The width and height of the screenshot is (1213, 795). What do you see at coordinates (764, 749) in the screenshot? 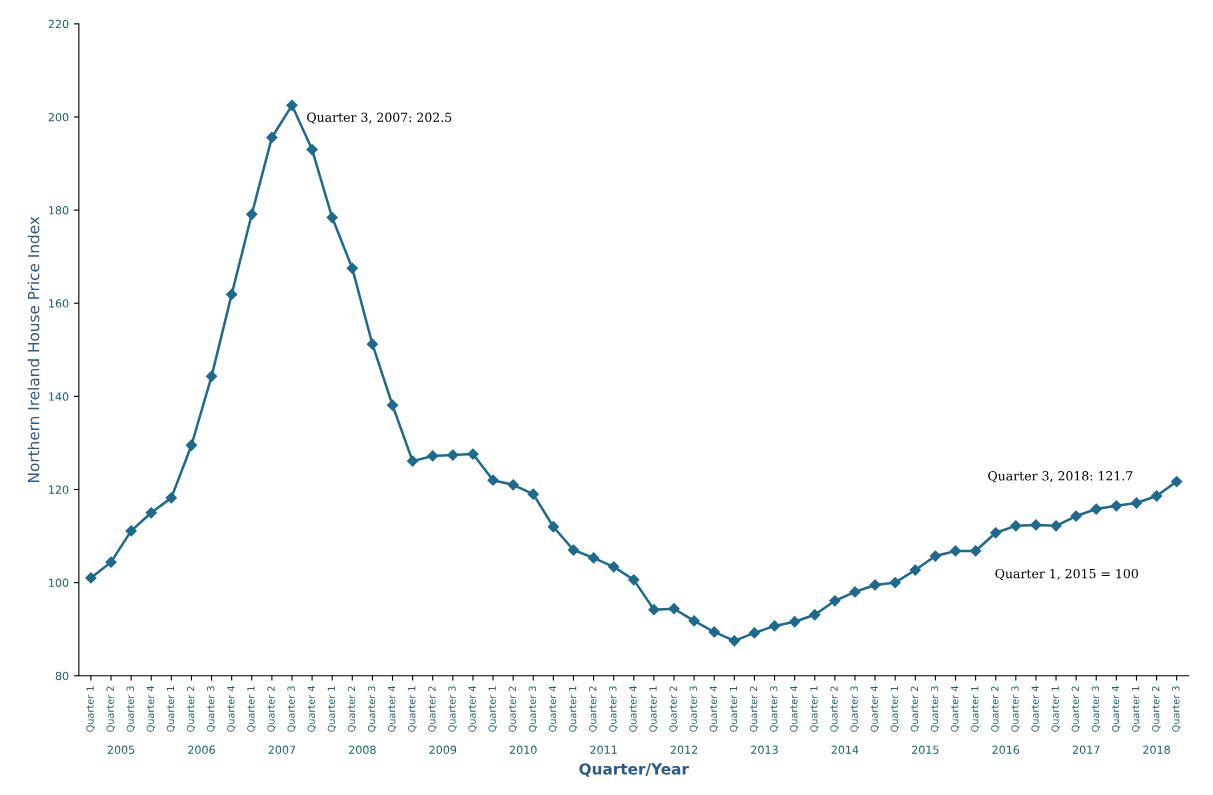
I see `text: 2013` at bounding box center [764, 749].